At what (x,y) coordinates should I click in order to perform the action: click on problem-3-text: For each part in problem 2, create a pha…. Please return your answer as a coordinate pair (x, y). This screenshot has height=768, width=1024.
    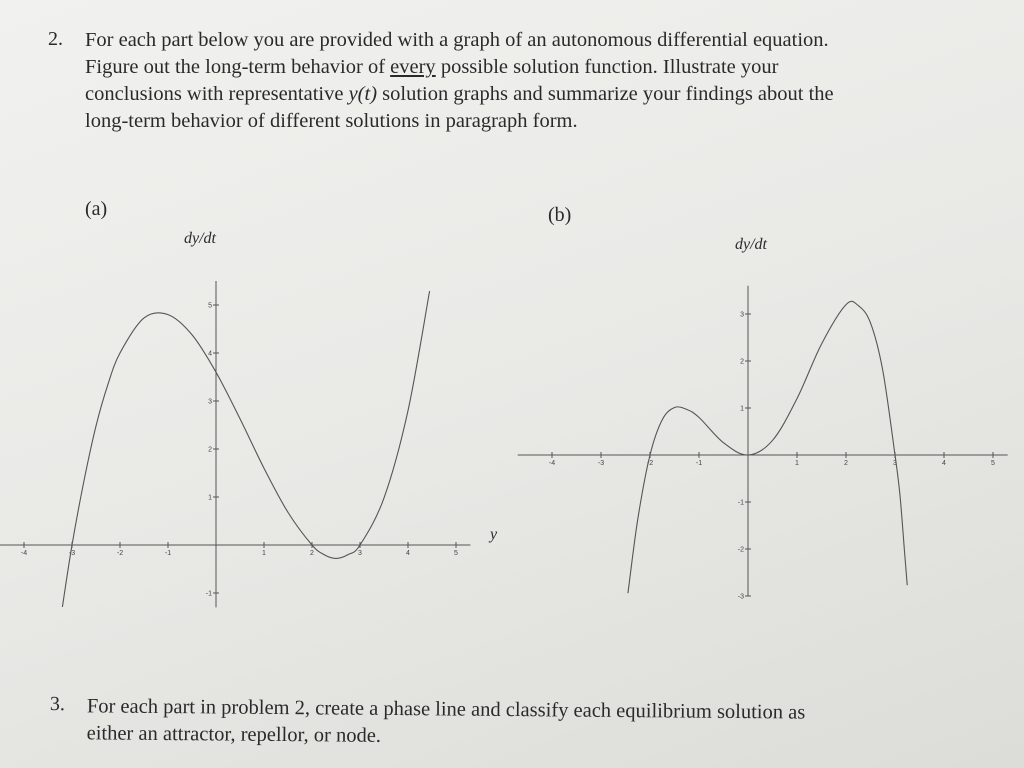
    Looking at the image, I should click on (537, 724).